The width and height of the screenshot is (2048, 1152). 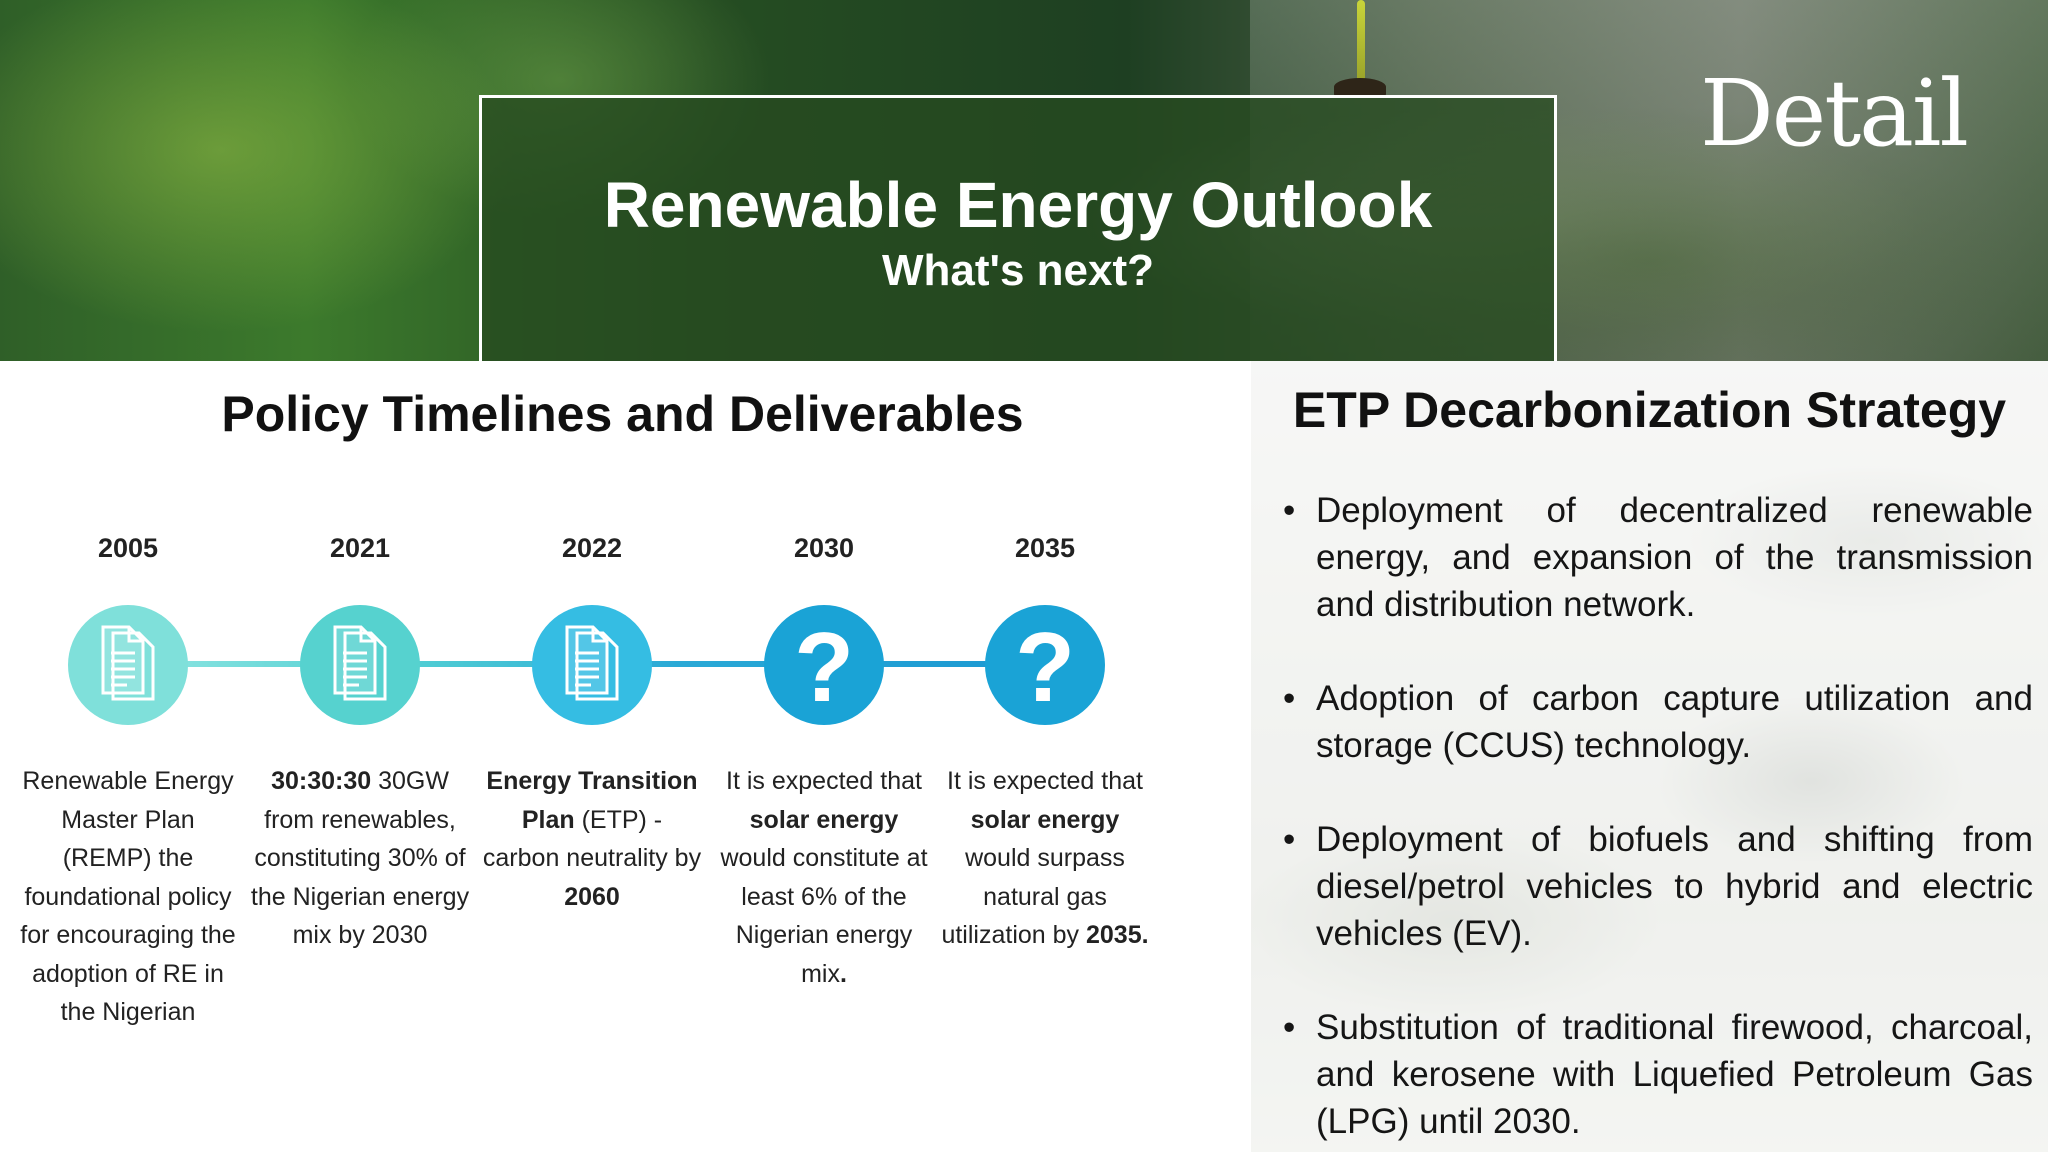 I want to click on emphasis-text: ., so click(x=843, y=973).